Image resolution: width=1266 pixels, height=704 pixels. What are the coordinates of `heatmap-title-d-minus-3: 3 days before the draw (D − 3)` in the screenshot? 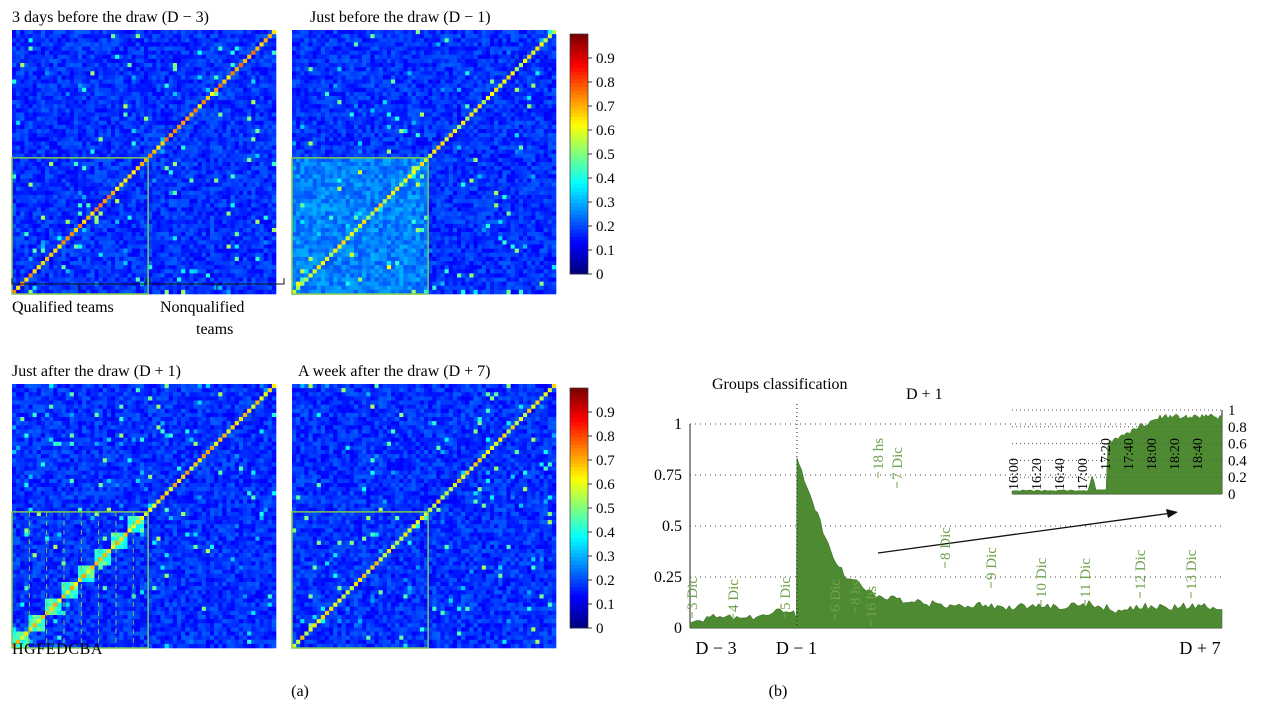 It's located at (110, 17).